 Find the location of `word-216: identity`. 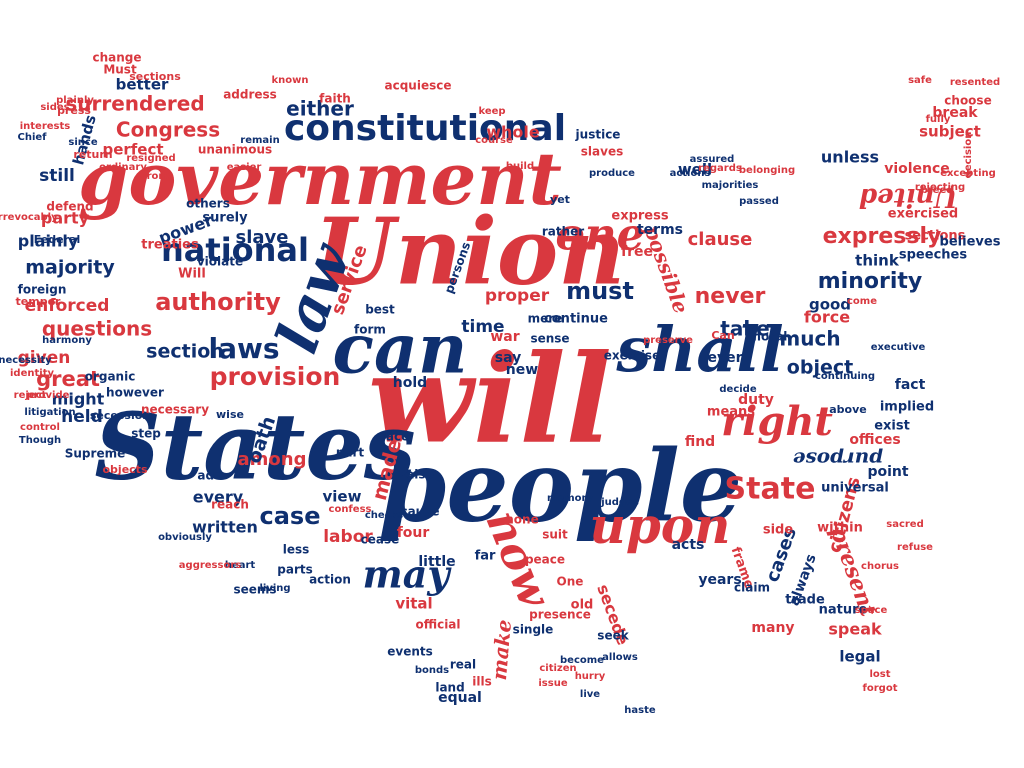

word-216: identity is located at coordinates (32, 373).